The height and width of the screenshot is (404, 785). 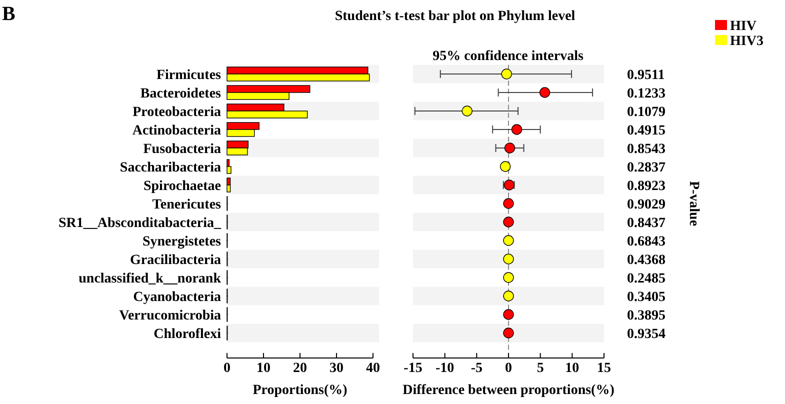 What do you see at coordinates (693, 203) in the screenshot?
I see `y2-axis-title: P-value` at bounding box center [693, 203].